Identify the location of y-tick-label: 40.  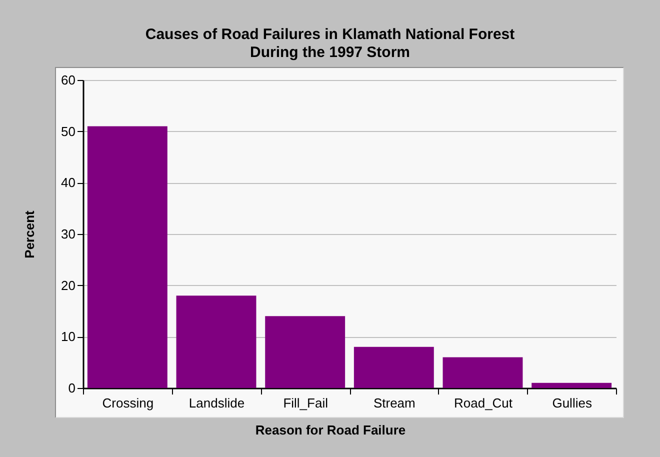
(68, 182).